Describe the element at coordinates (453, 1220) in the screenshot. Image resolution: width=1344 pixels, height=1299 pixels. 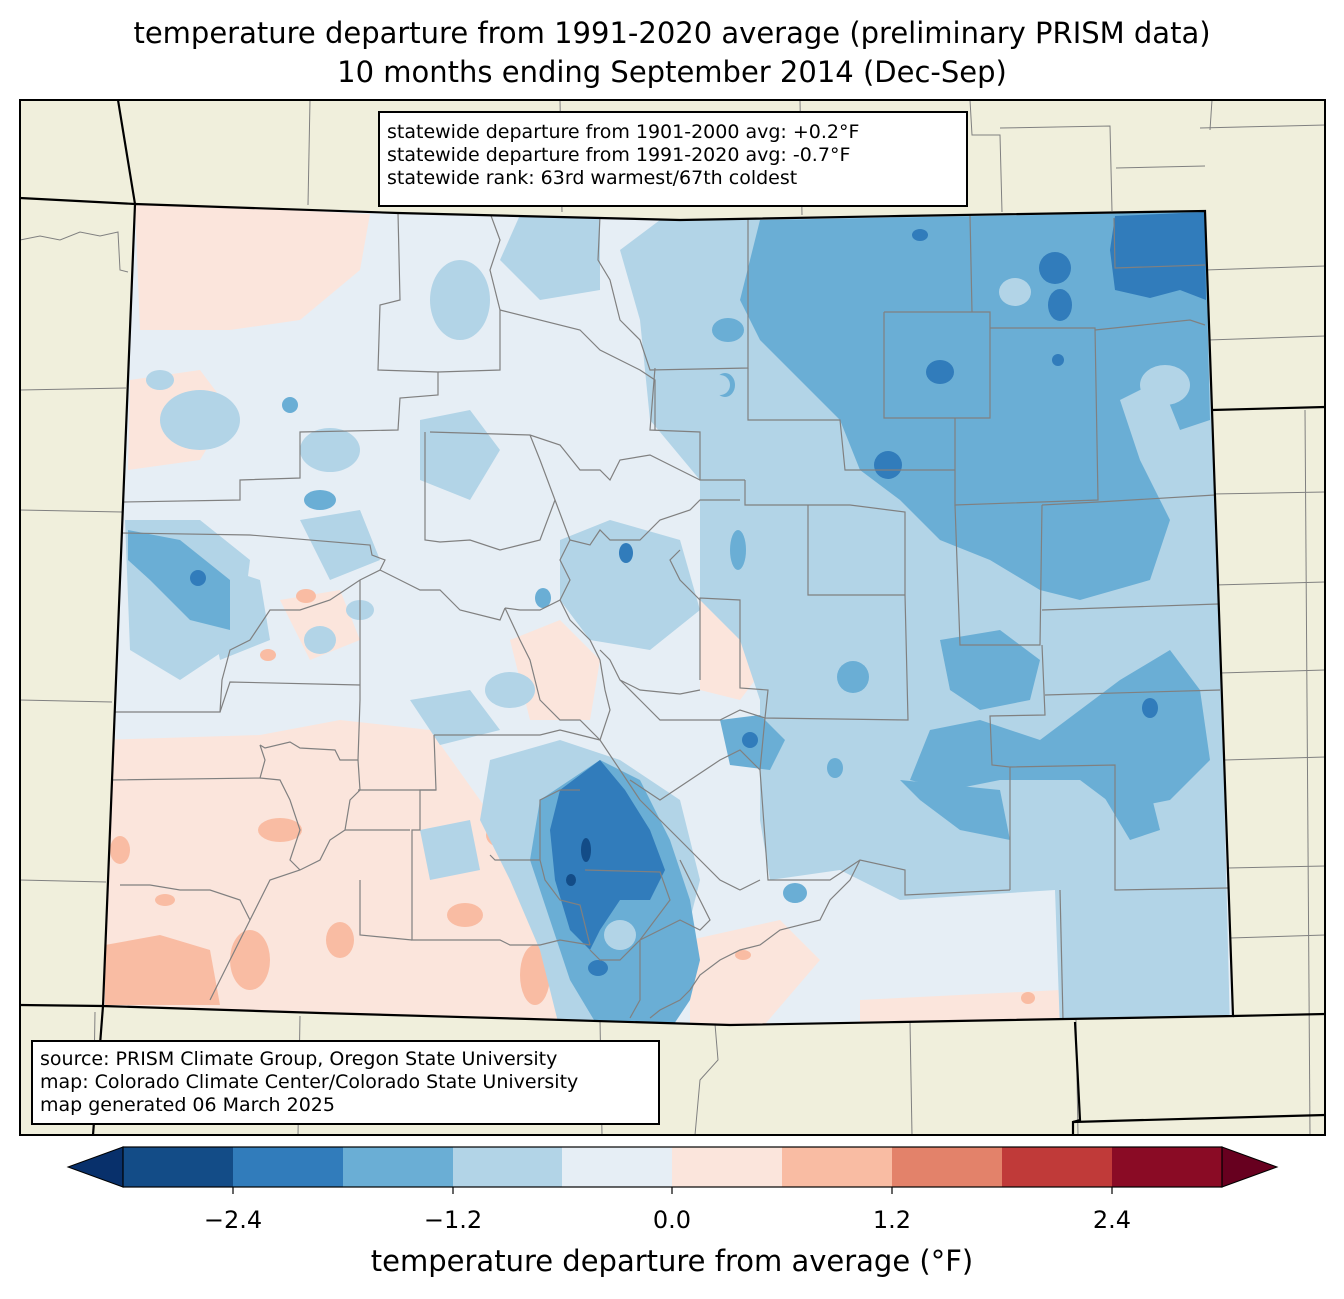
I see `colorbar-tick-label: −1.2` at that location.